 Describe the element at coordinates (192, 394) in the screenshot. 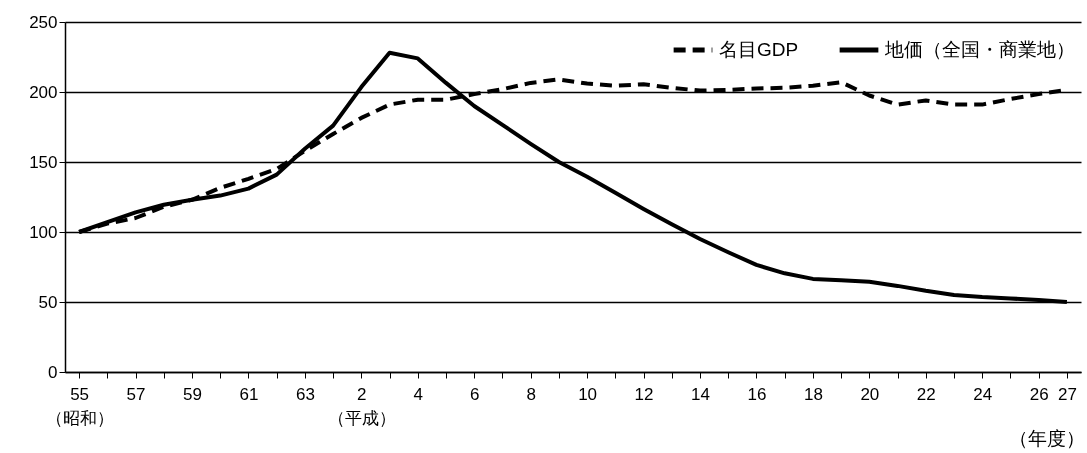

I see `x-tick-label: 59` at that location.